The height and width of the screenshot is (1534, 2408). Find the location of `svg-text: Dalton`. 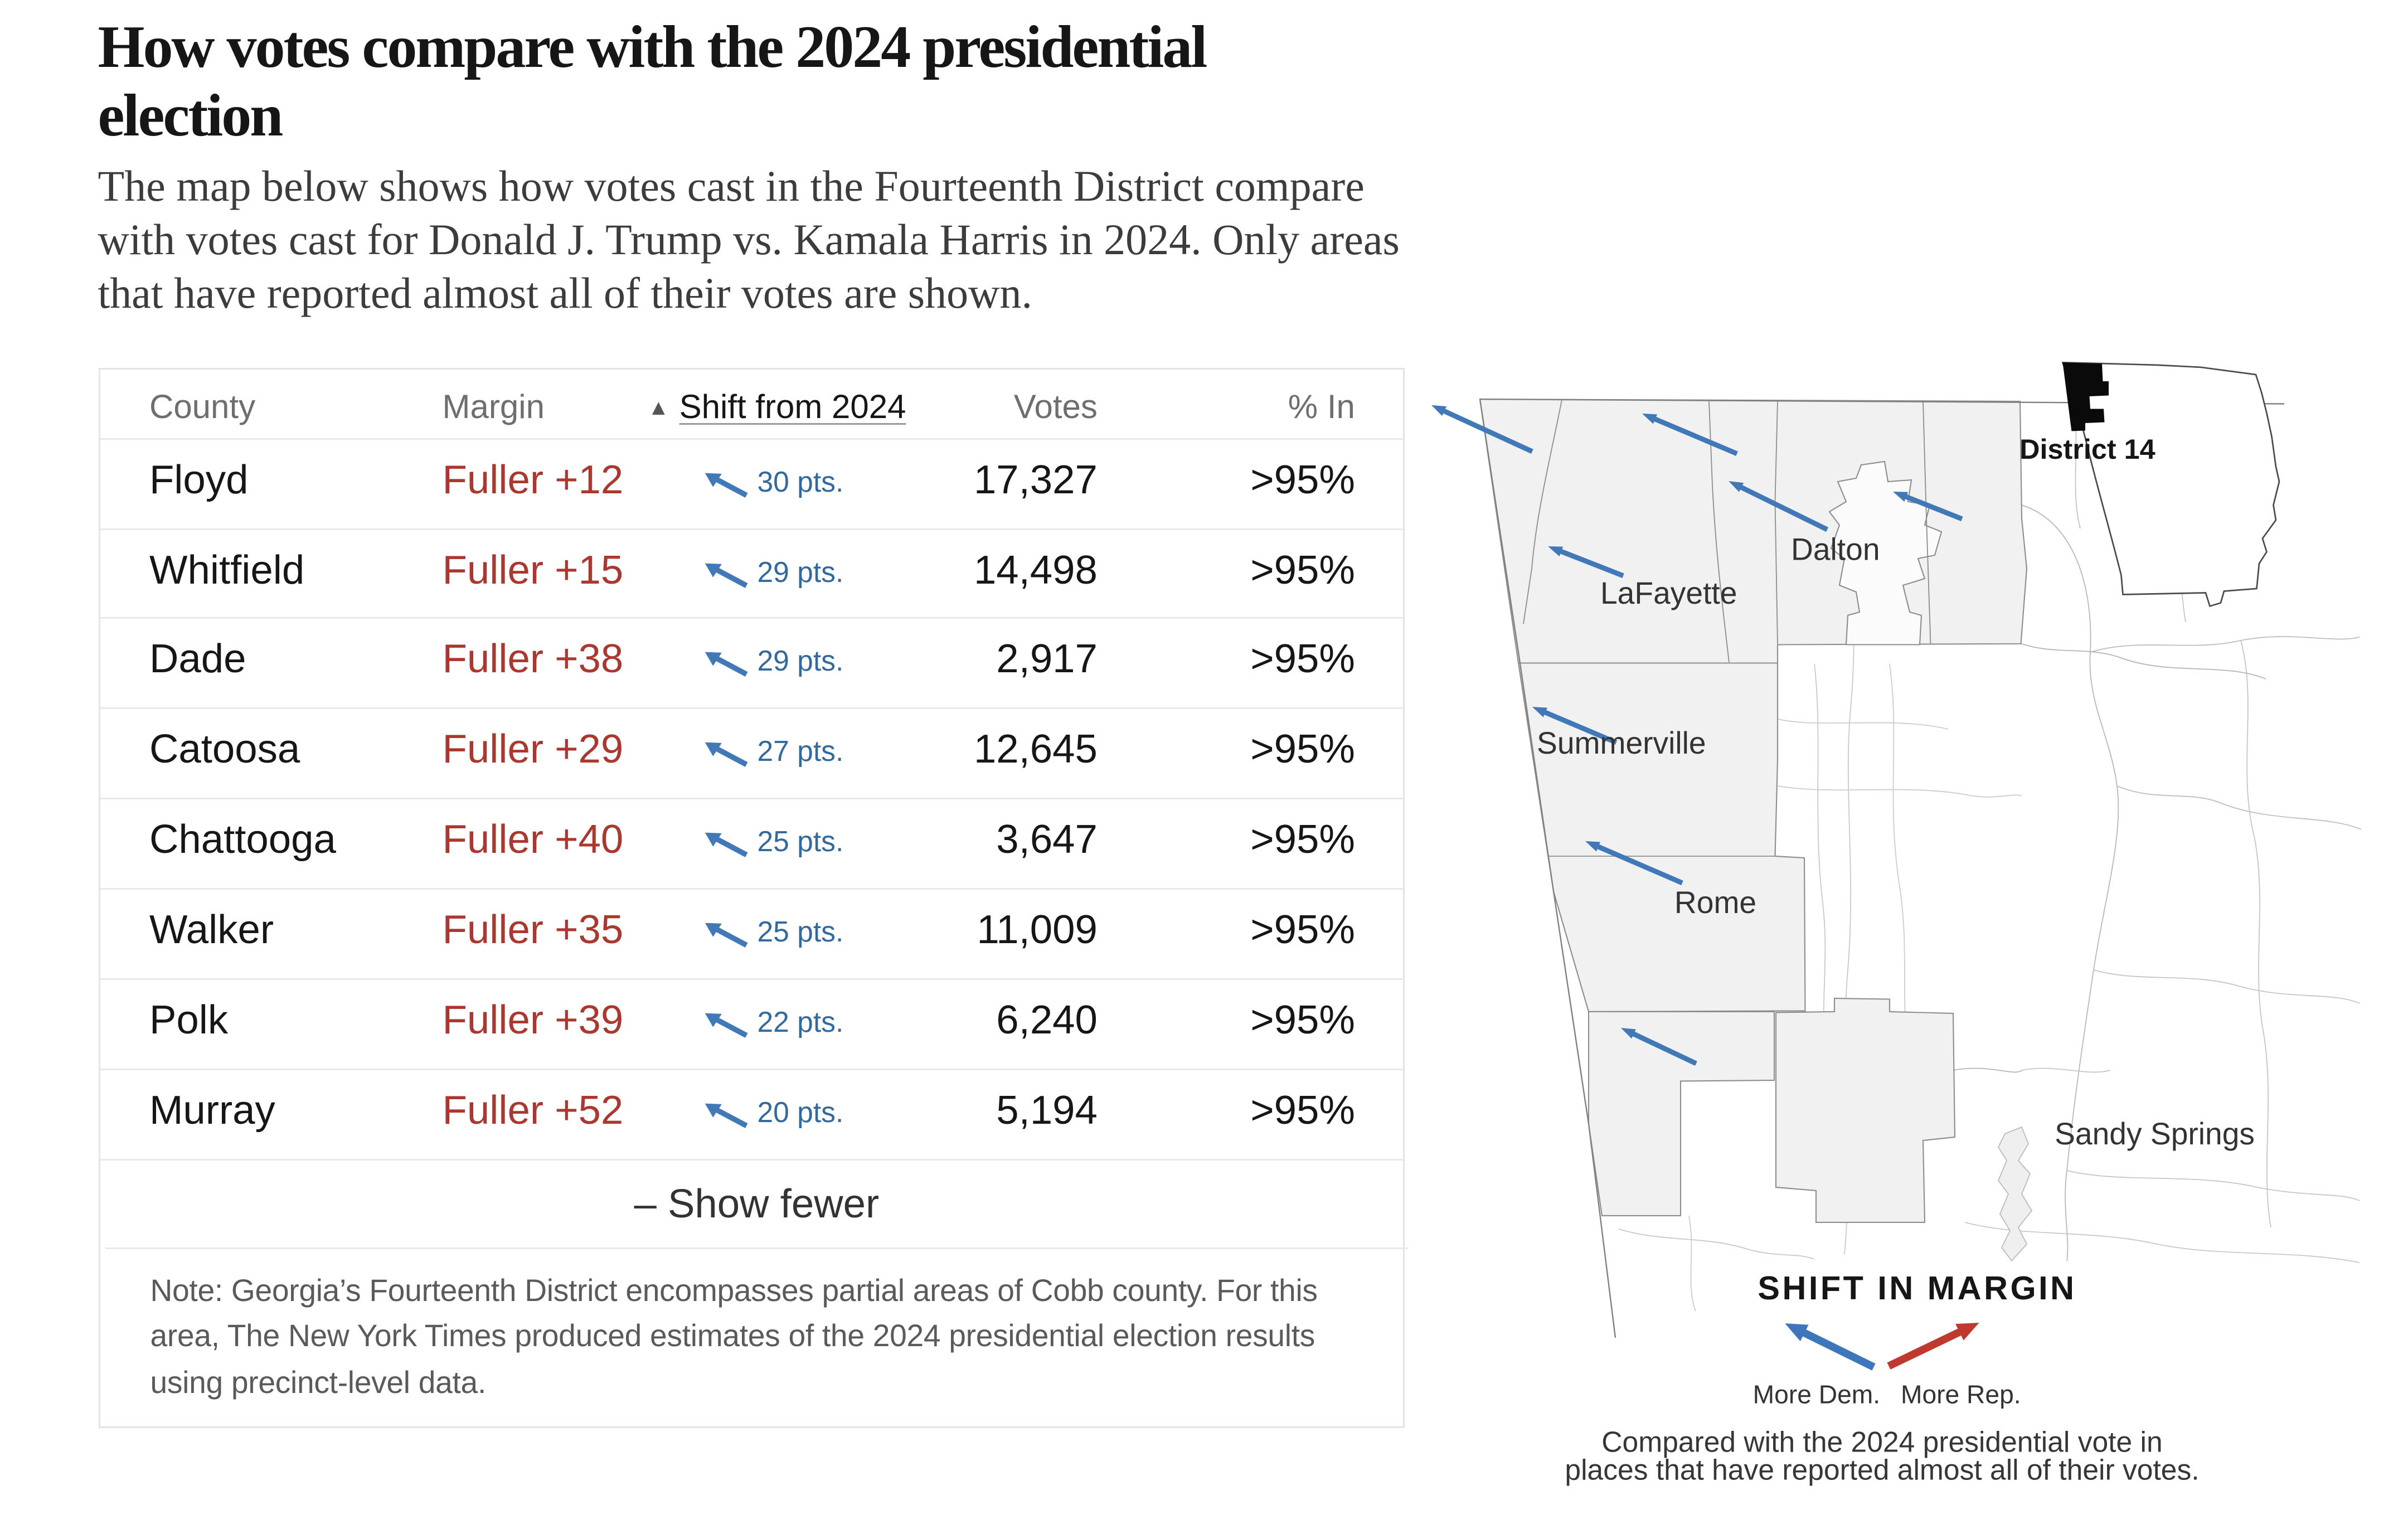

svg-text: Dalton is located at coordinates (1835, 549).